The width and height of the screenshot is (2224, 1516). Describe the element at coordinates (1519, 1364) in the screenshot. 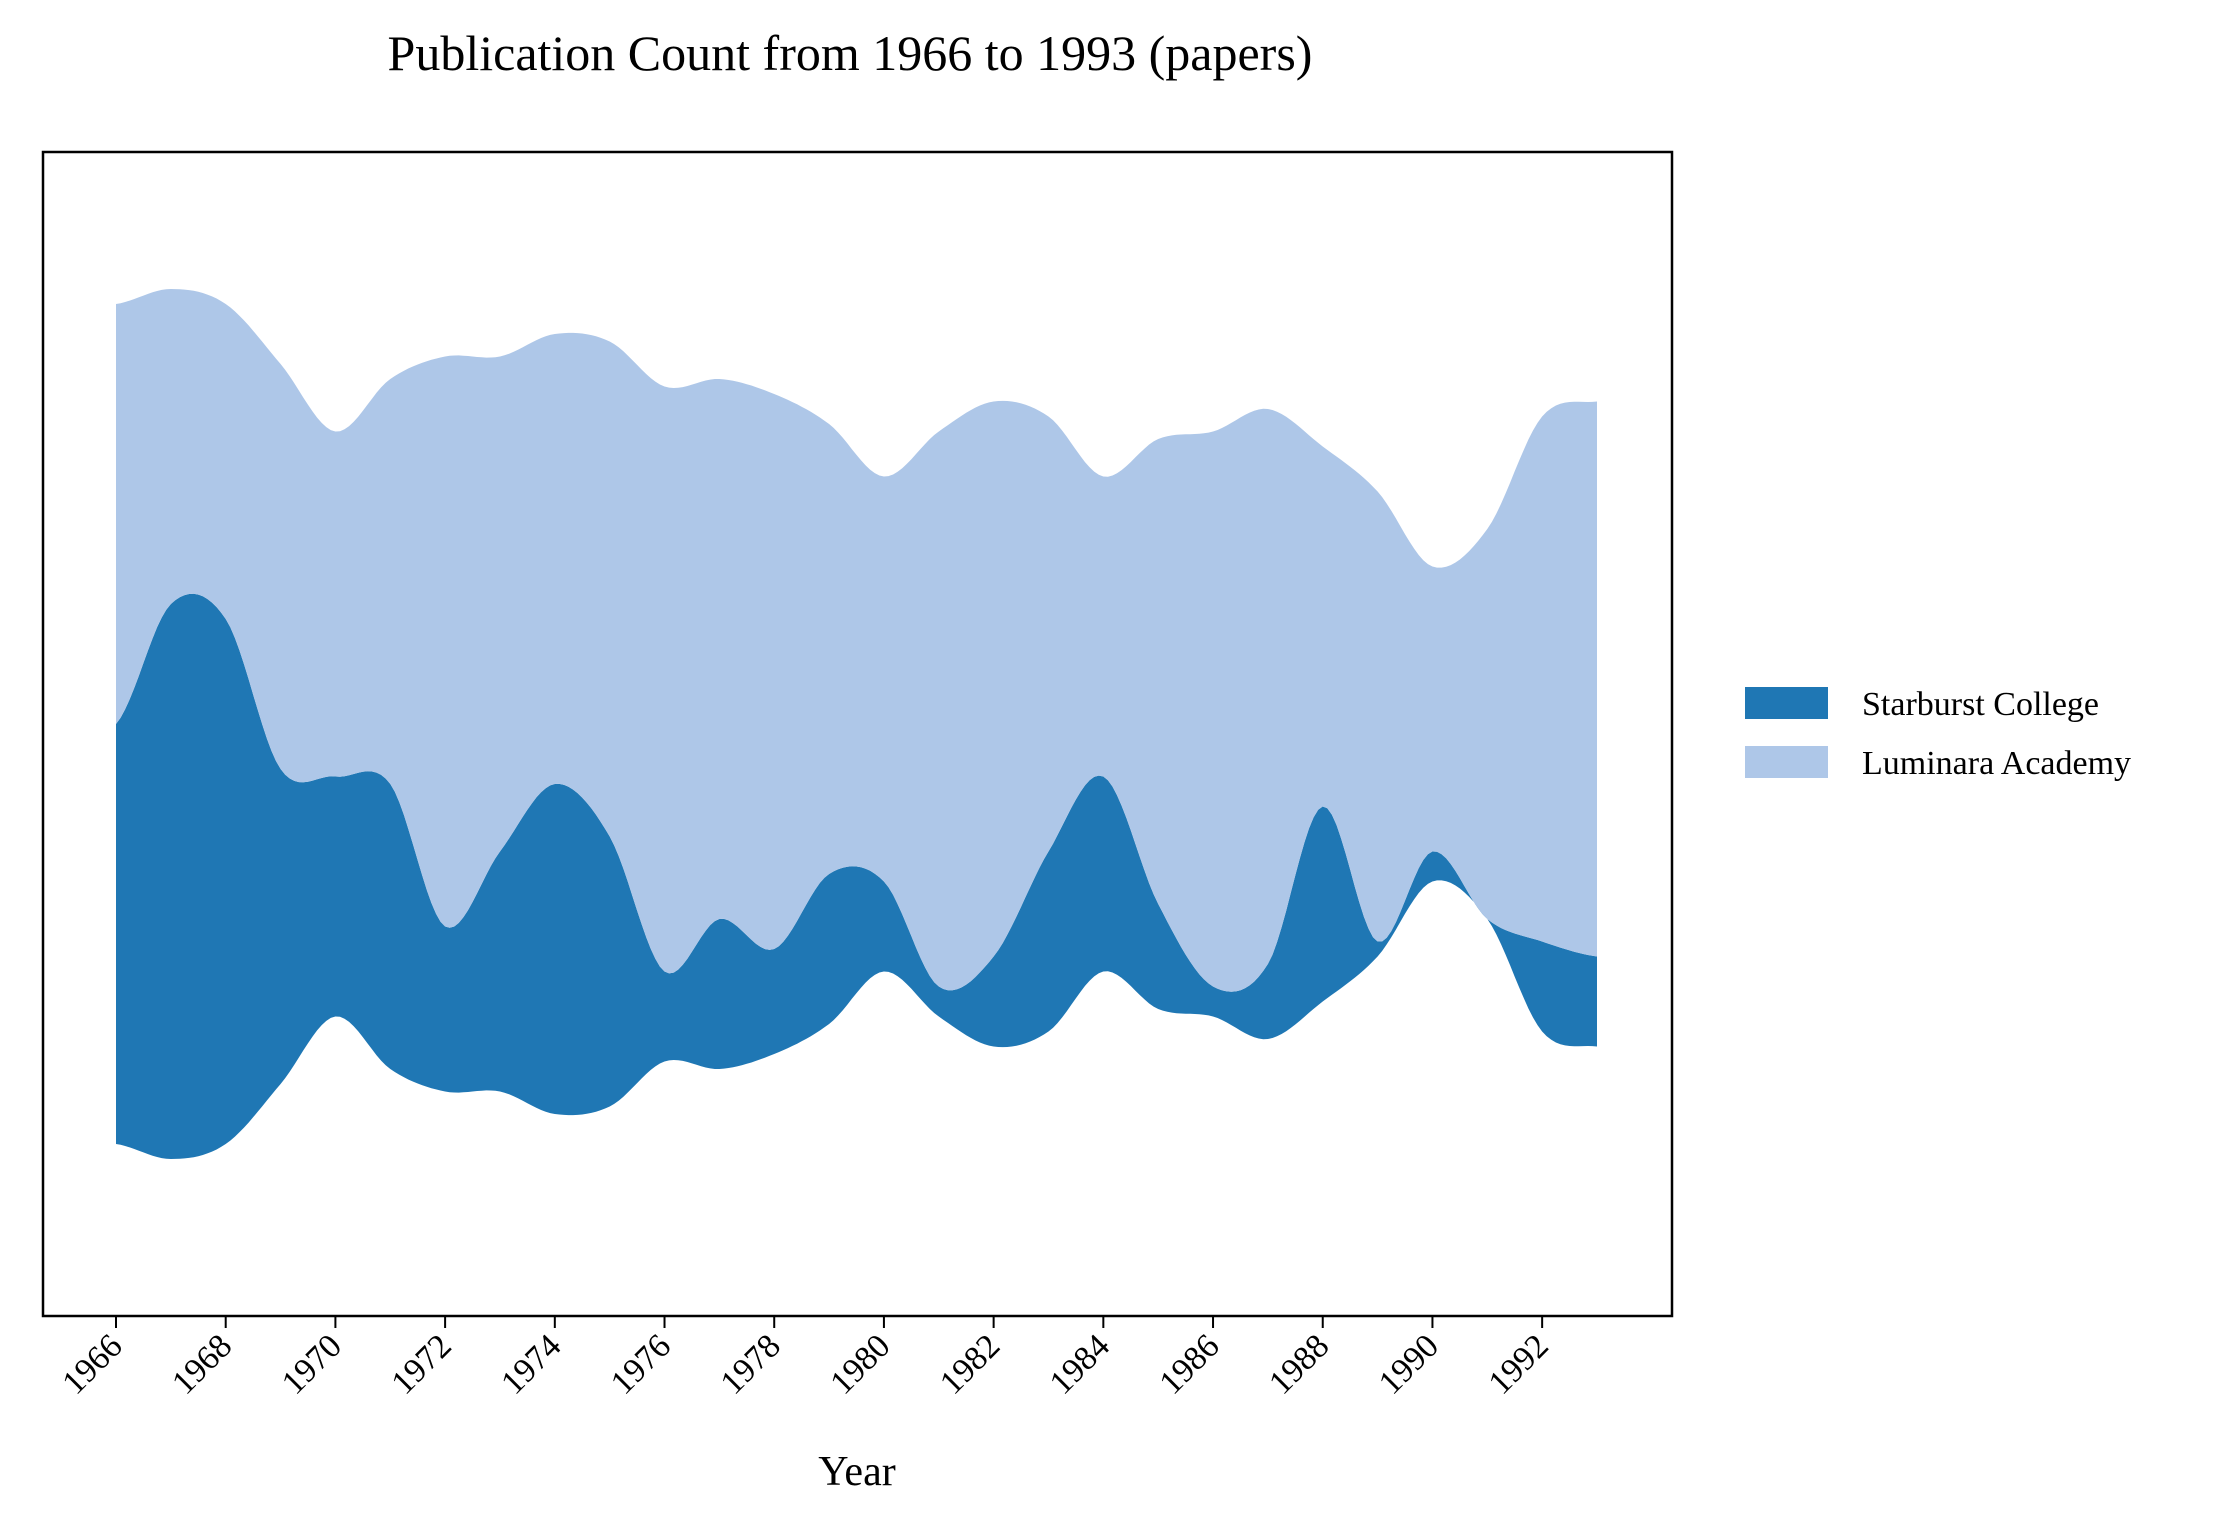

I see `x-tick-label: 1992` at that location.